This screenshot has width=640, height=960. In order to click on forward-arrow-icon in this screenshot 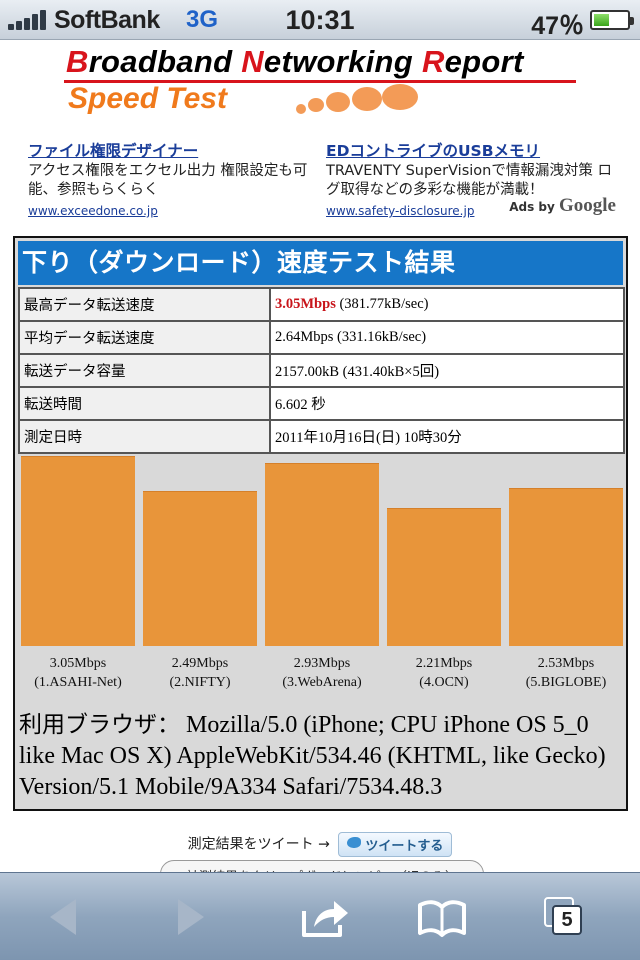, I will do `click(191, 917)`.